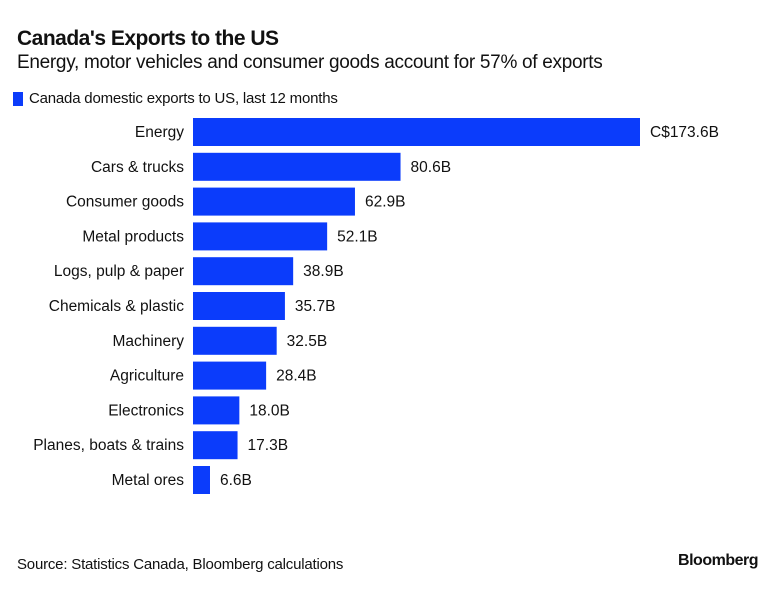 The height and width of the screenshot is (589, 781). What do you see at coordinates (149, 341) in the screenshot?
I see `category-label: Machinery` at bounding box center [149, 341].